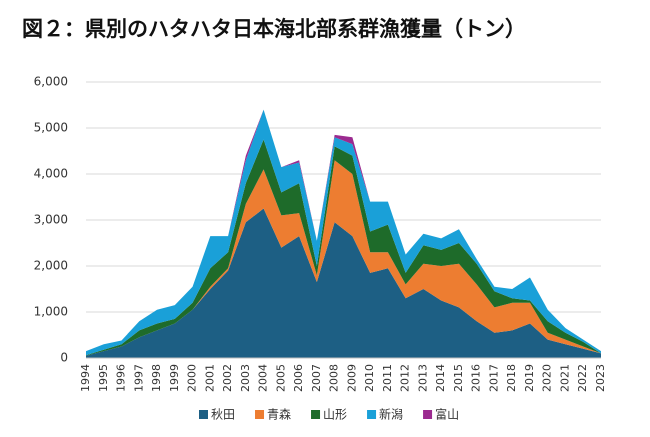 The image size is (650, 437). Describe the element at coordinates (51, 312) in the screenshot. I see `y-tick-label: 1,000` at that location.